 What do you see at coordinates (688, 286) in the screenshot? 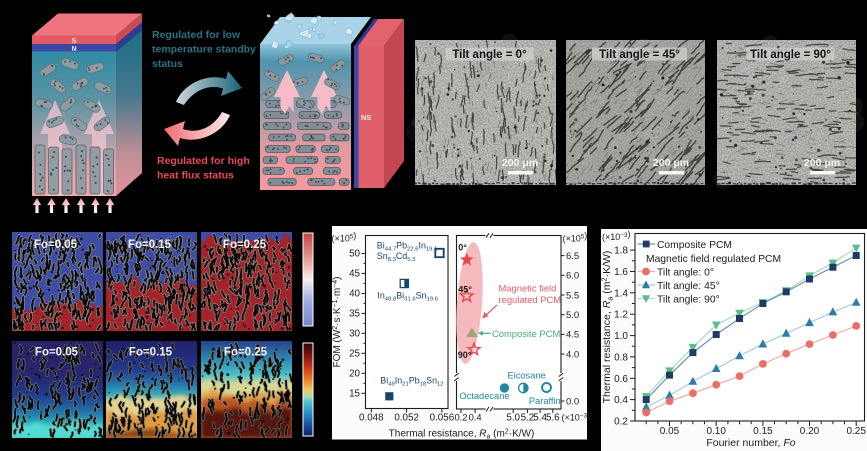
I see `svg-text: Tilt angle: 45°` at bounding box center [688, 286].